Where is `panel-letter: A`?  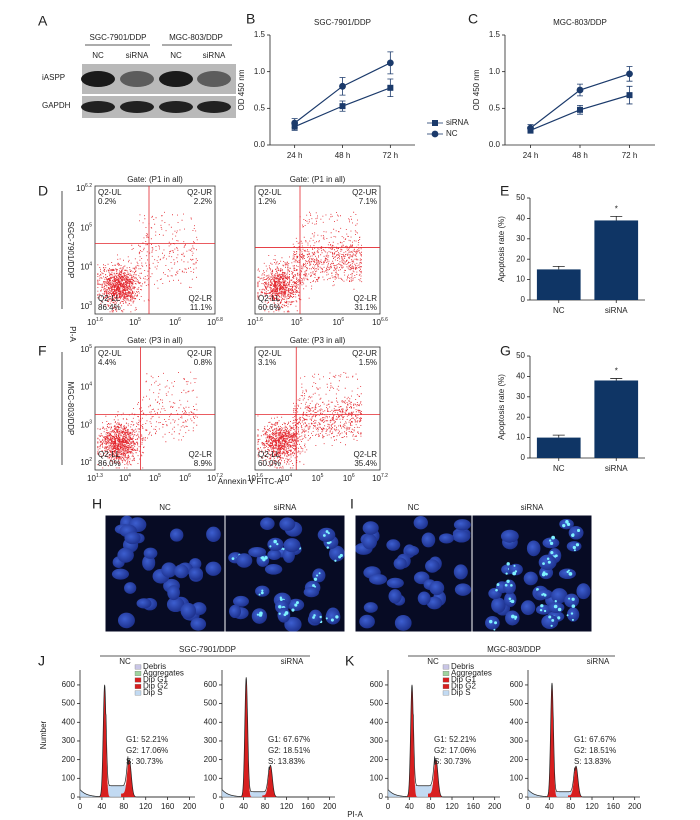 panel-letter: A is located at coordinates (43, 21).